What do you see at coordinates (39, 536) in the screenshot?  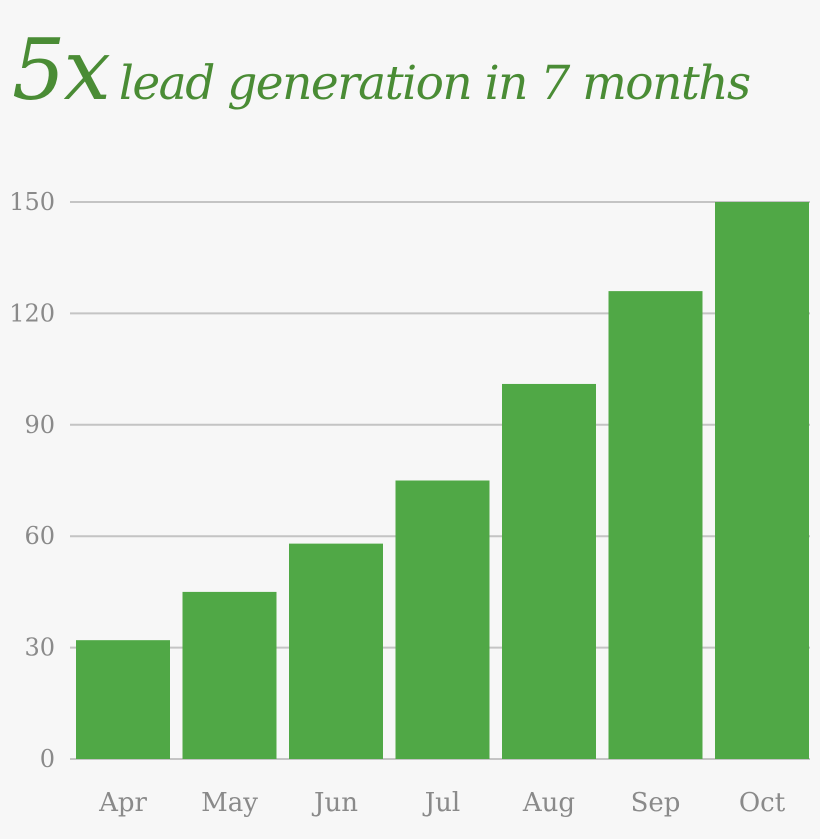 I see `y-tick-label: 60` at bounding box center [39, 536].